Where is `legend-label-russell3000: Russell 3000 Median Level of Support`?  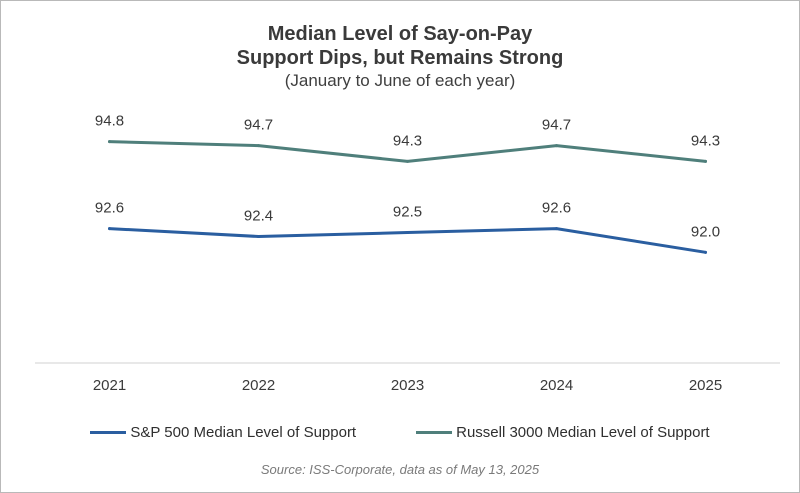 legend-label-russell3000: Russell 3000 Median Level of Support is located at coordinates (583, 432).